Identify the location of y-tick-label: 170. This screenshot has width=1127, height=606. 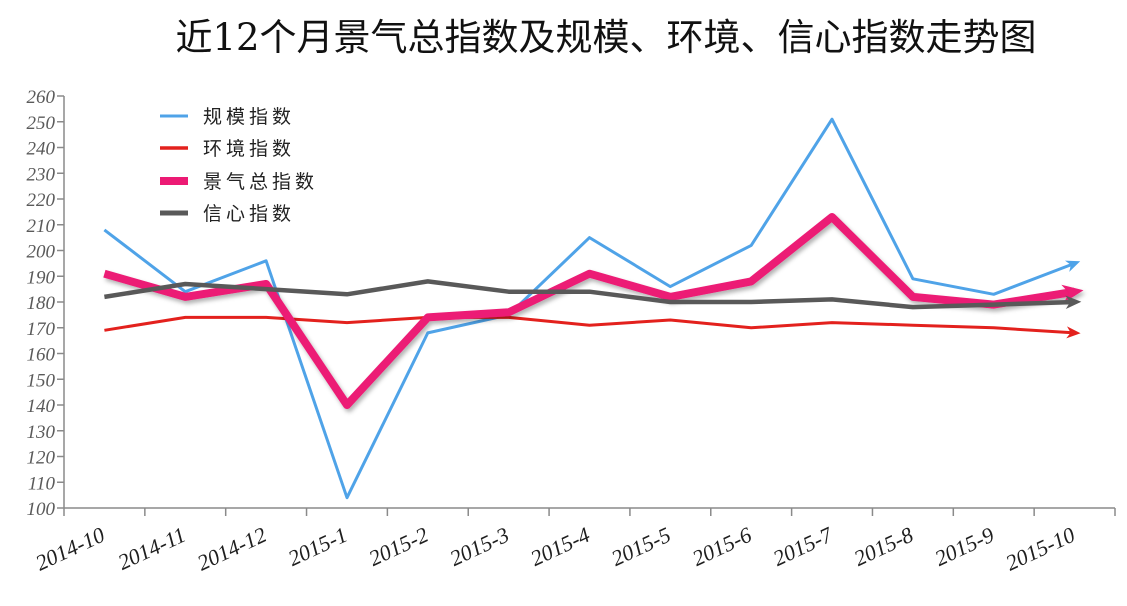
(41, 329).